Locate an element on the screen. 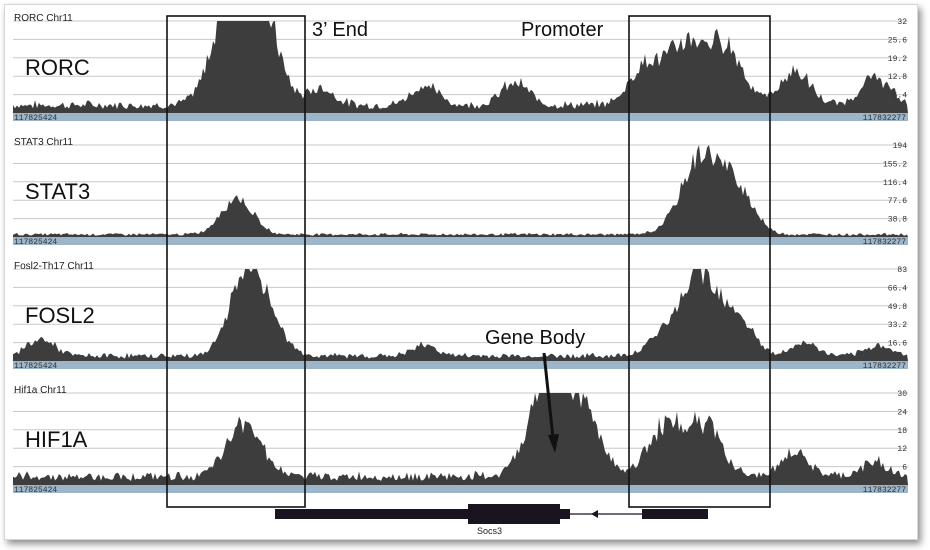 The image size is (930, 550). gene-exon-coding is located at coordinates (514, 514).